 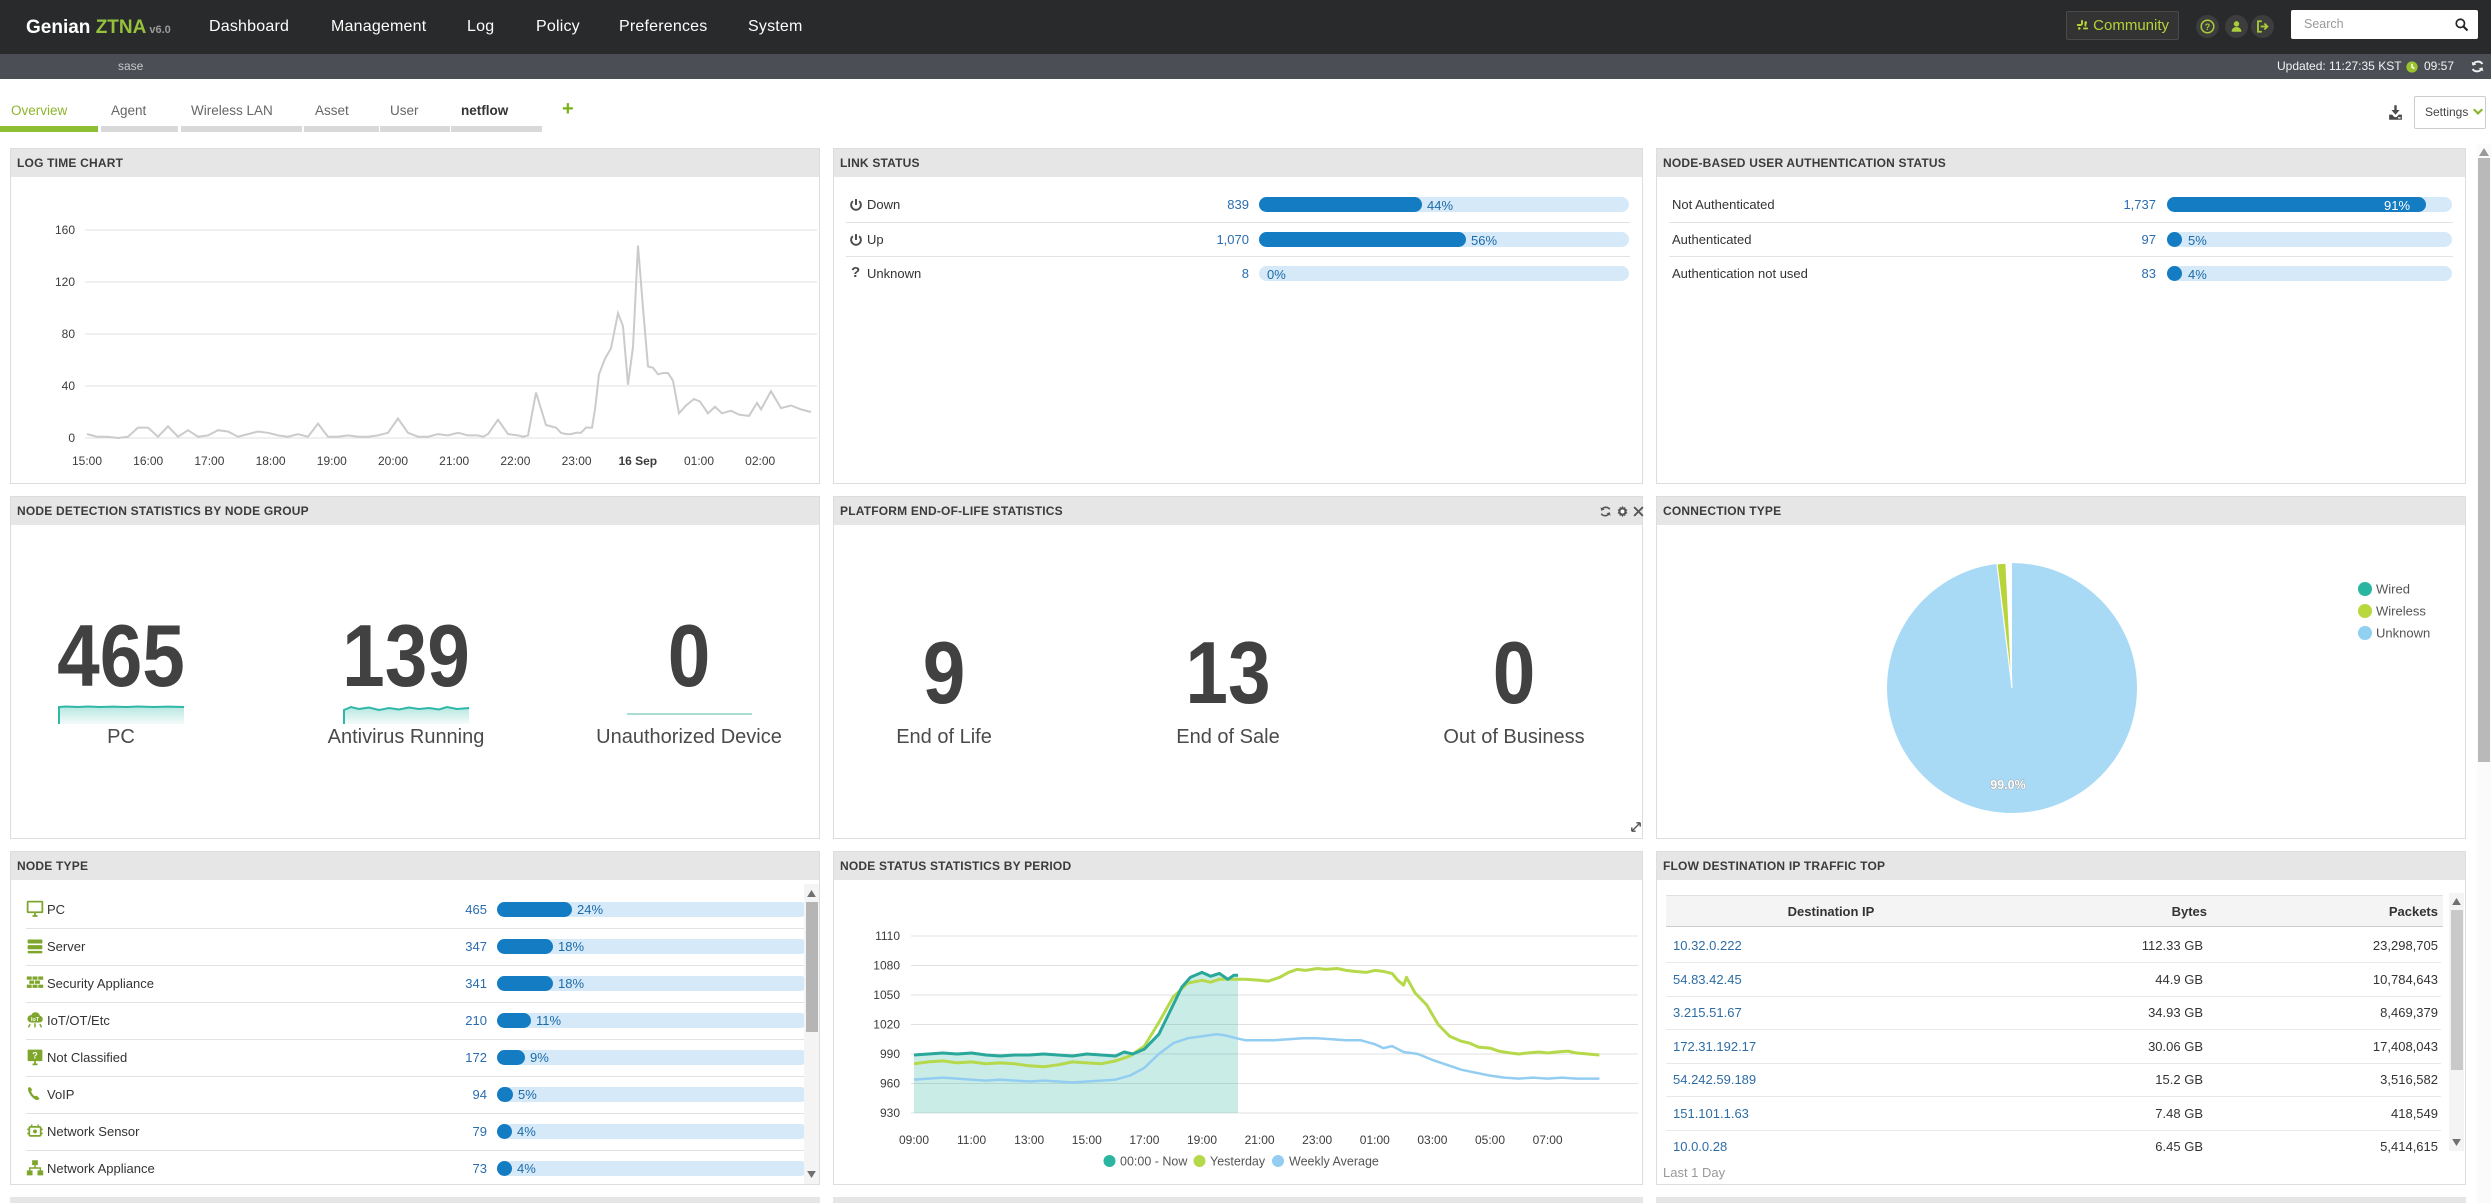 What do you see at coordinates (1548, 1140) in the screenshot?
I see `svg-text: 07:00` at bounding box center [1548, 1140].